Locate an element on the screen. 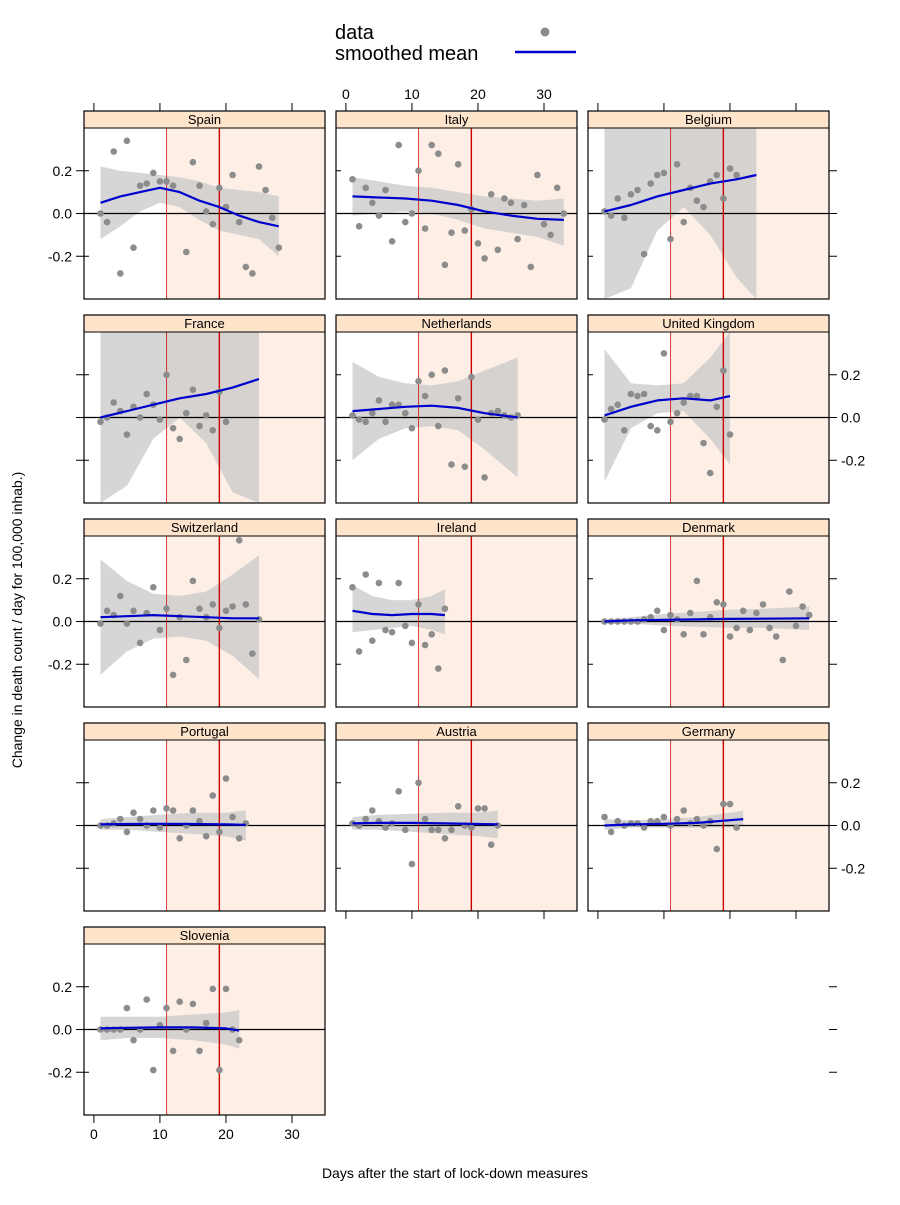  x-axis-col-1-top is located at coordinates (193, 107).